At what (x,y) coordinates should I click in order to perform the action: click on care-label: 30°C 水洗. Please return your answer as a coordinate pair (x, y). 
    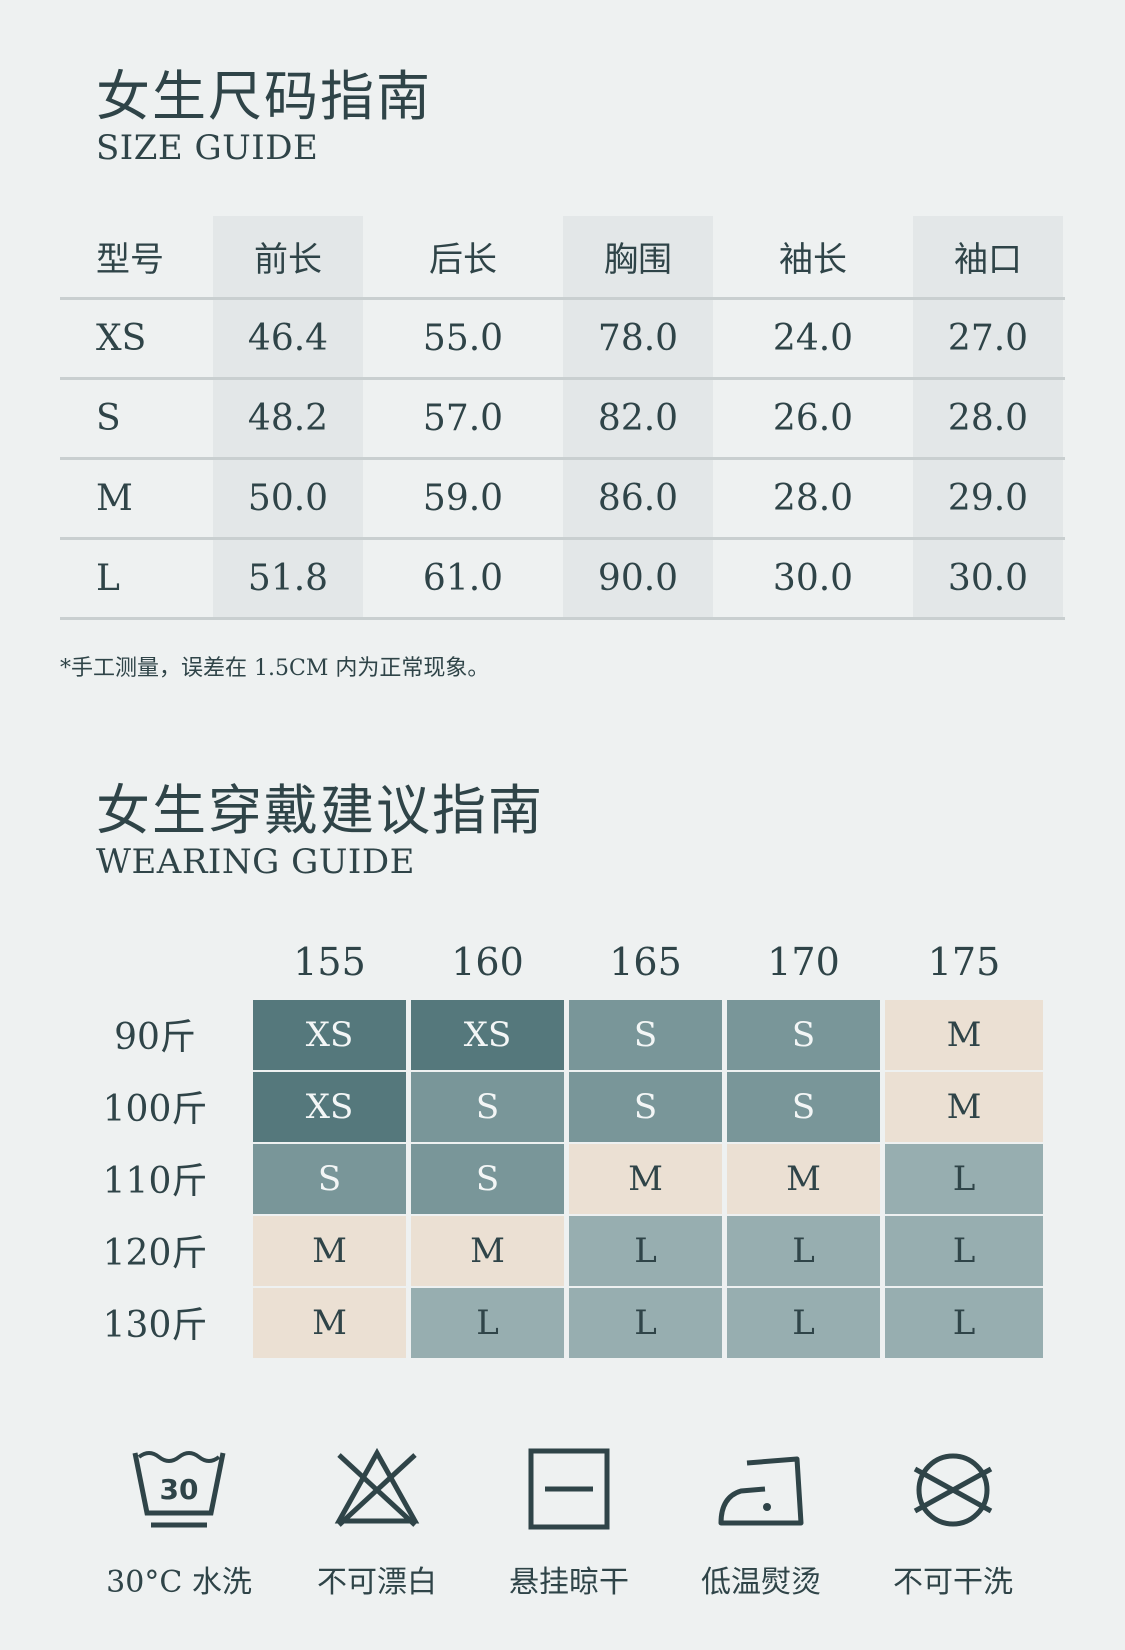
    Looking at the image, I should click on (179, 1582).